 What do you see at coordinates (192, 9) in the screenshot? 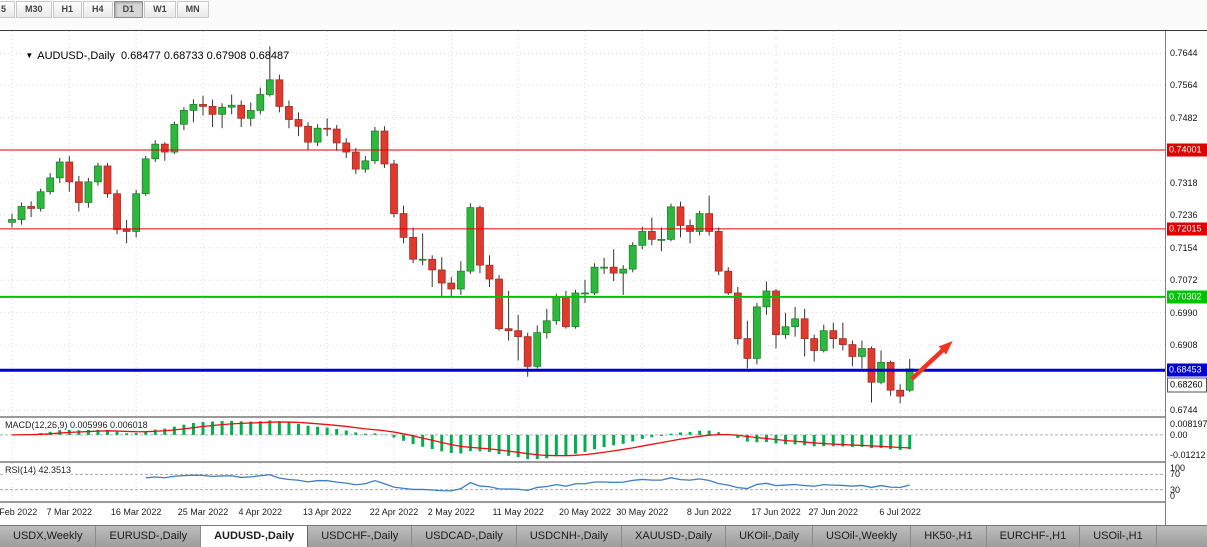
I see `period-button-mn: MN` at bounding box center [192, 9].